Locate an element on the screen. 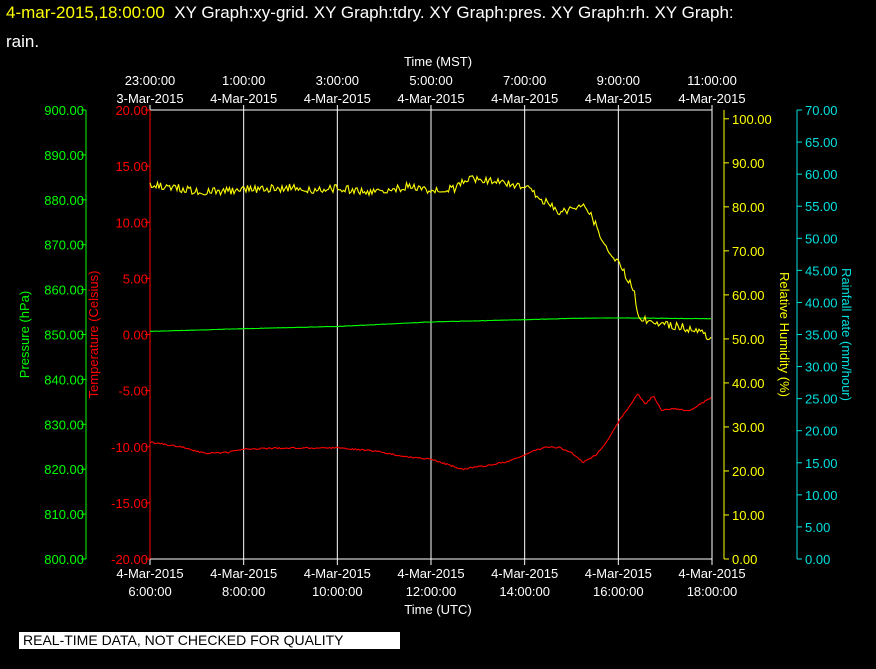 The height and width of the screenshot is (669, 876). pressure-tick-label: 830.00 is located at coordinates (64, 424).